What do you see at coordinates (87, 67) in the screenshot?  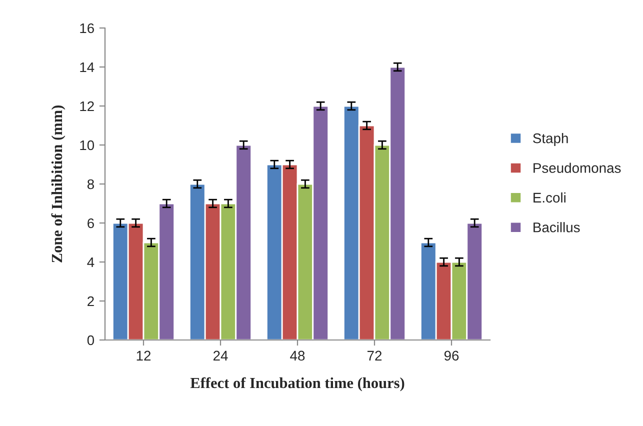 I see `y-tick-label: 14` at bounding box center [87, 67].